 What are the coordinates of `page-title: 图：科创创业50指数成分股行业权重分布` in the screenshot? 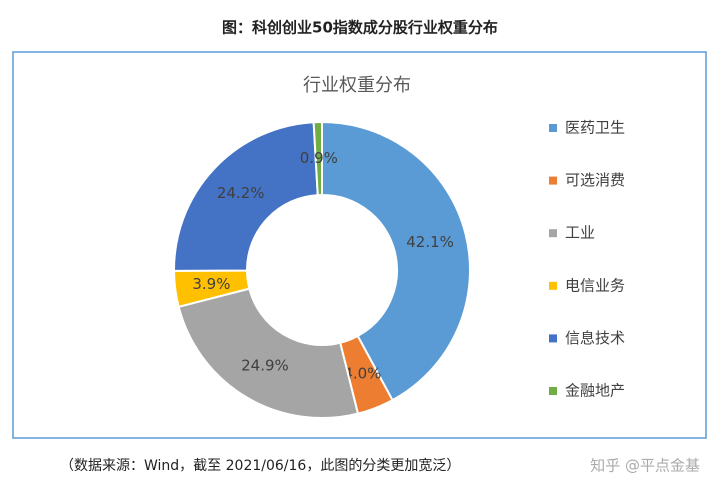 It's located at (360, 28).